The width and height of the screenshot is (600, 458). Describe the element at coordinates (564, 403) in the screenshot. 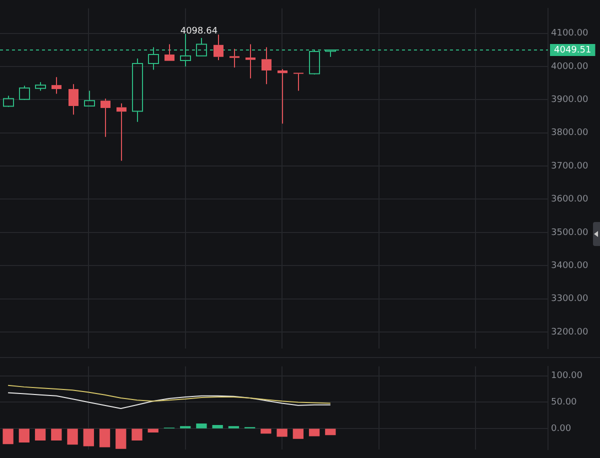

I see `y-tick-label: 50.00` at that location.